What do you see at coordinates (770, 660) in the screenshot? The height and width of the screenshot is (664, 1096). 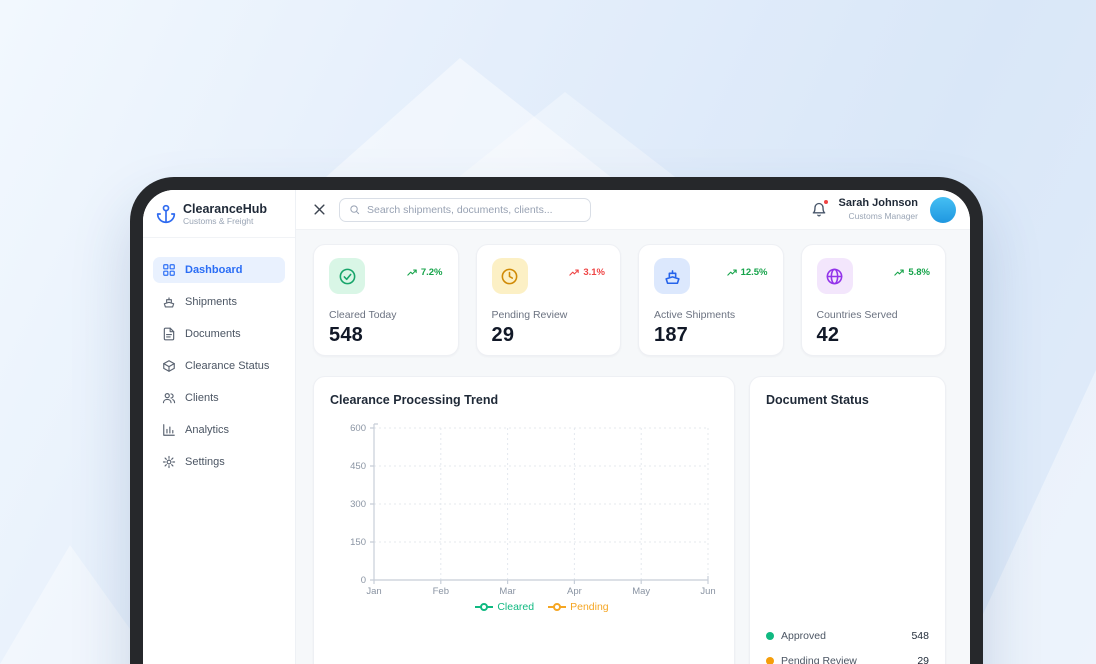 I see `status-dot-pending` at bounding box center [770, 660].